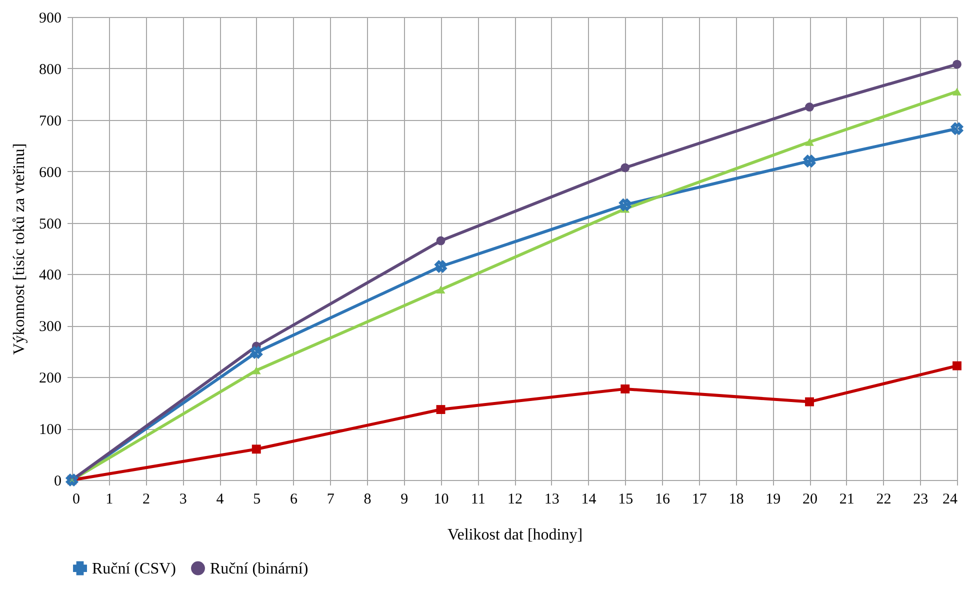 This screenshot has height=590, width=978. Describe the element at coordinates (50, 172) in the screenshot. I see `y-tick-label: 600` at that location.